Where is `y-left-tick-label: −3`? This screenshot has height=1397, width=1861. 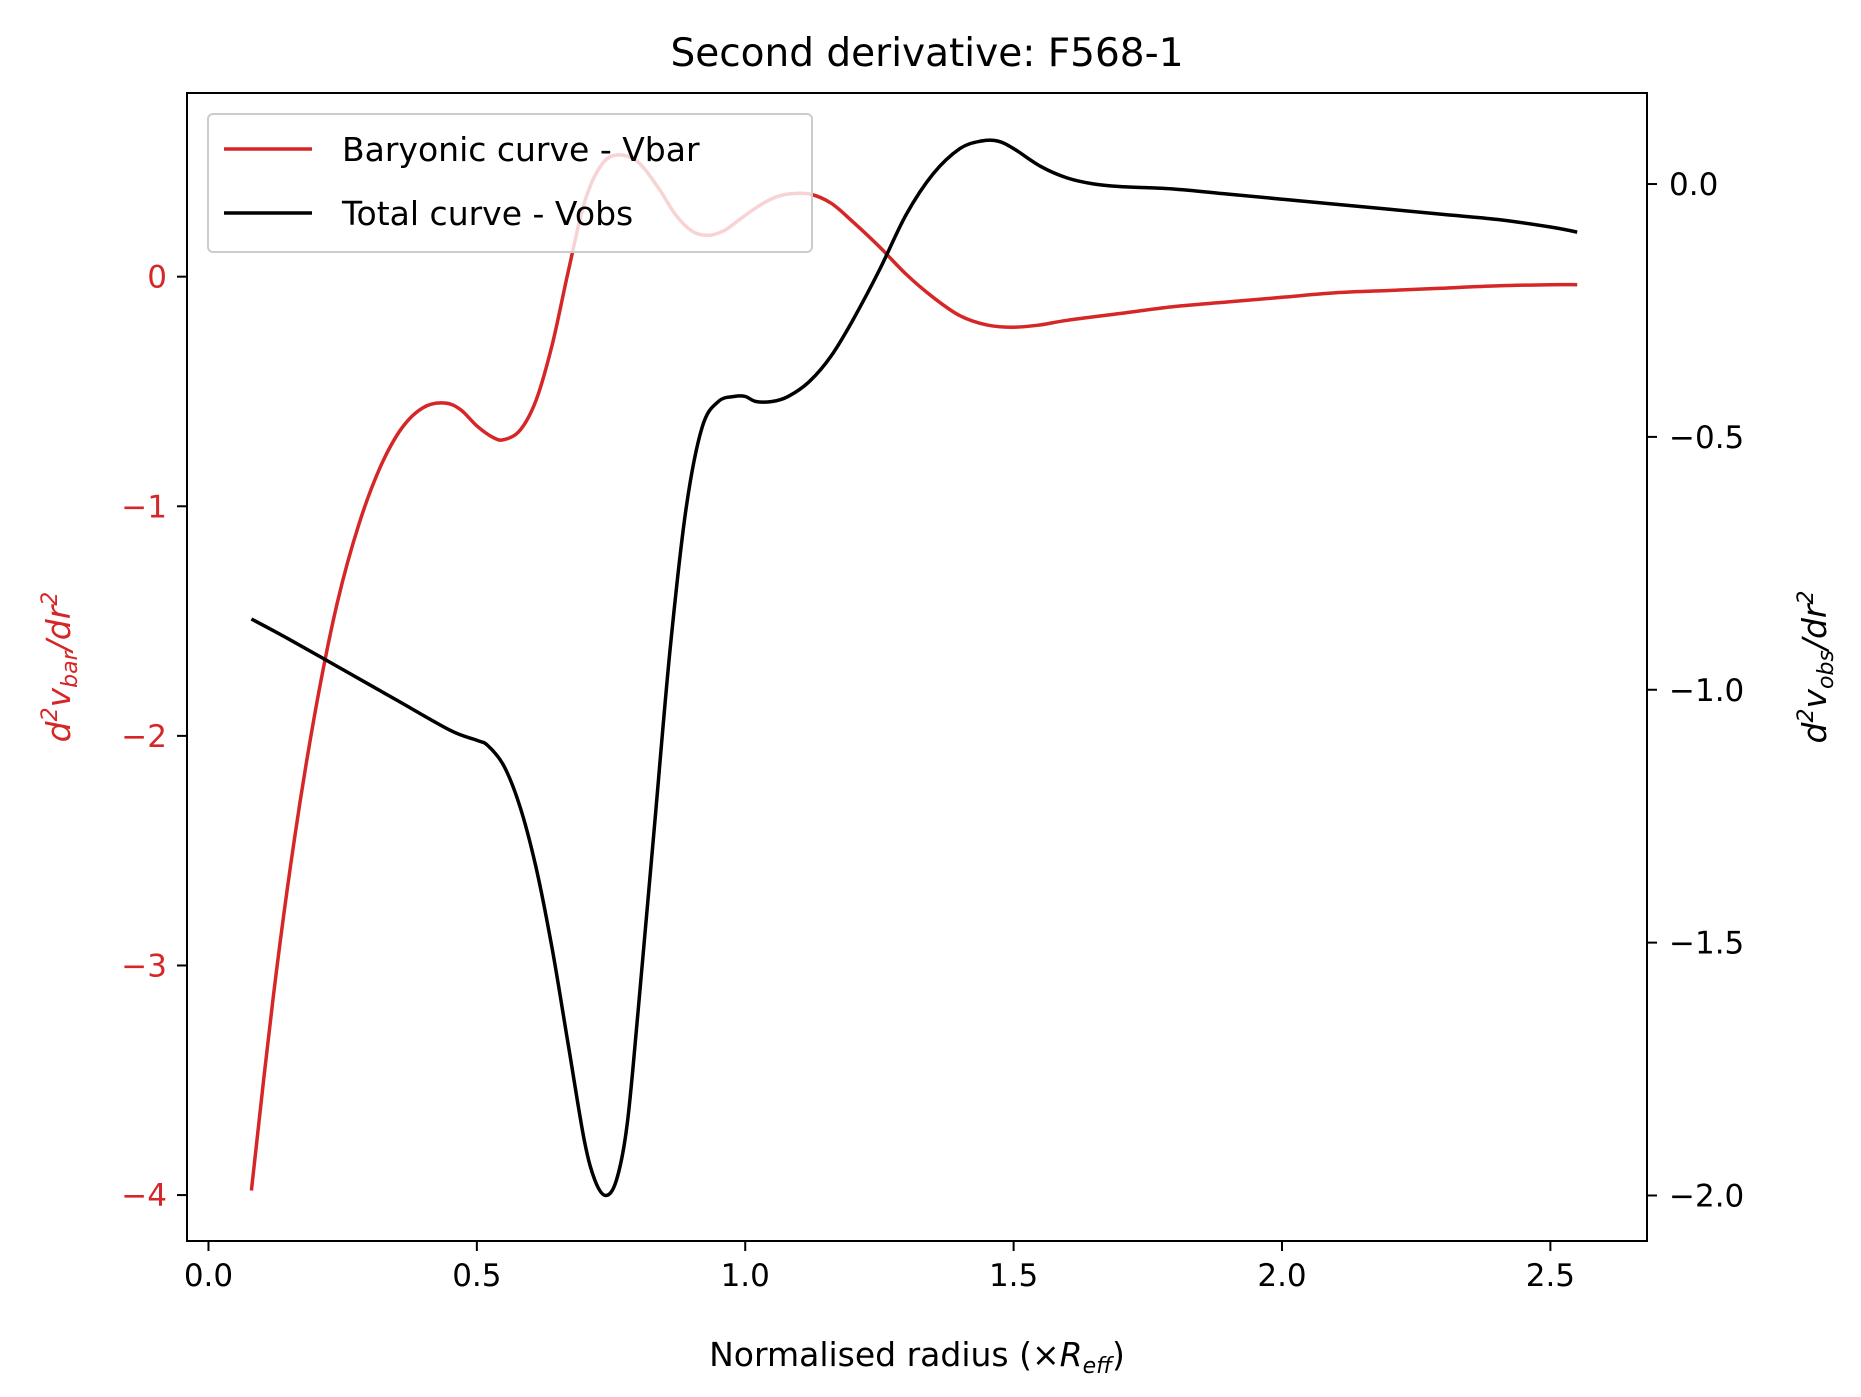 y-left-tick-label: −3 is located at coordinates (144, 966).